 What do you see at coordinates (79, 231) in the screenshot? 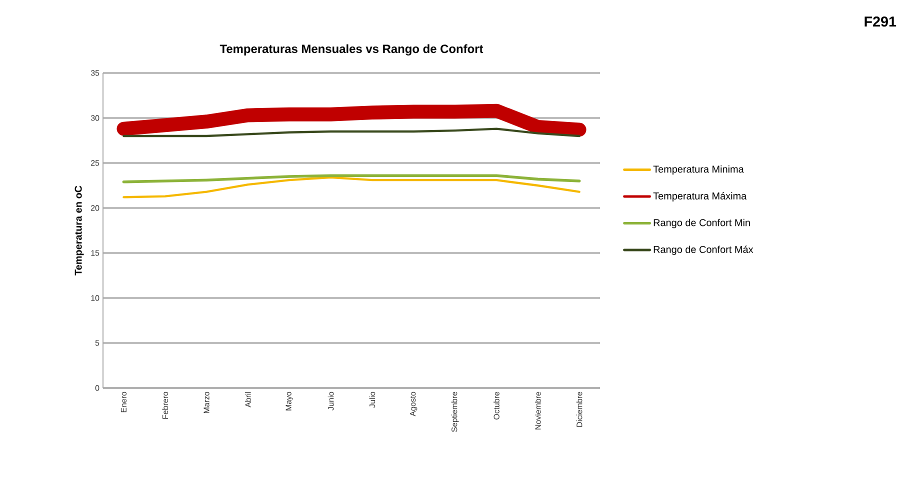
I see `y-axis-title: Temperatura en oC` at bounding box center [79, 231].